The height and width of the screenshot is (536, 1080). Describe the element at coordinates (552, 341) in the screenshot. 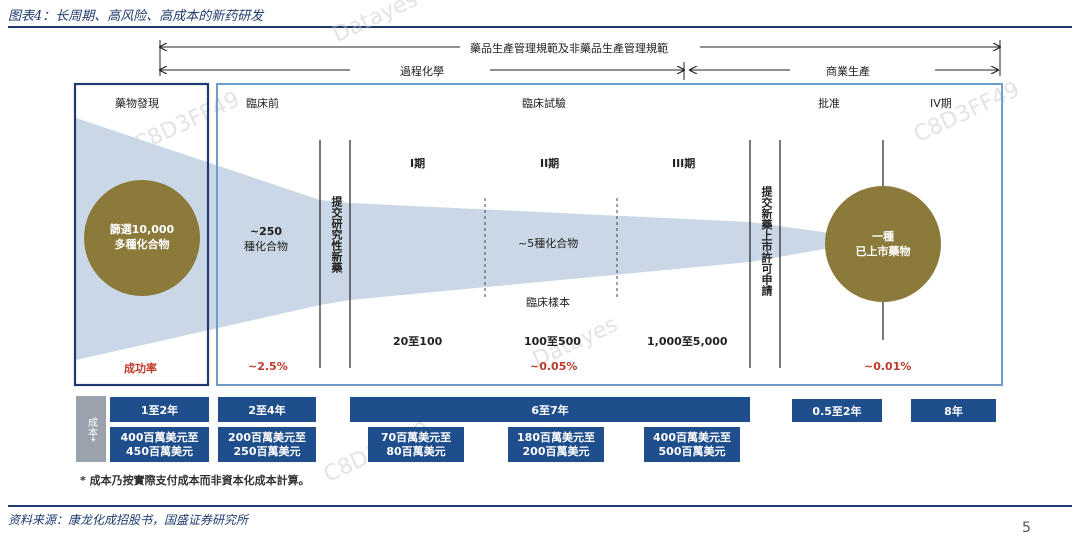

I see `sample-size-phase2: 100至500` at that location.